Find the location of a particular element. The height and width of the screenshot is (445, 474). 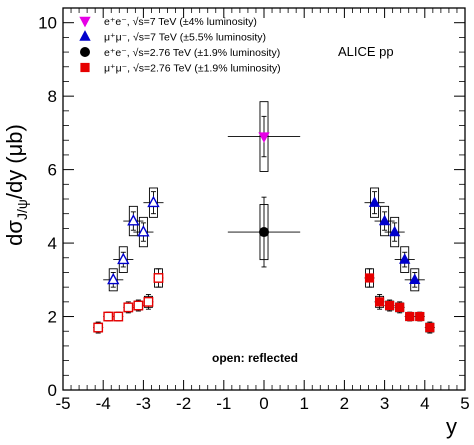

x-axis-title: y is located at coordinates (451, 426).